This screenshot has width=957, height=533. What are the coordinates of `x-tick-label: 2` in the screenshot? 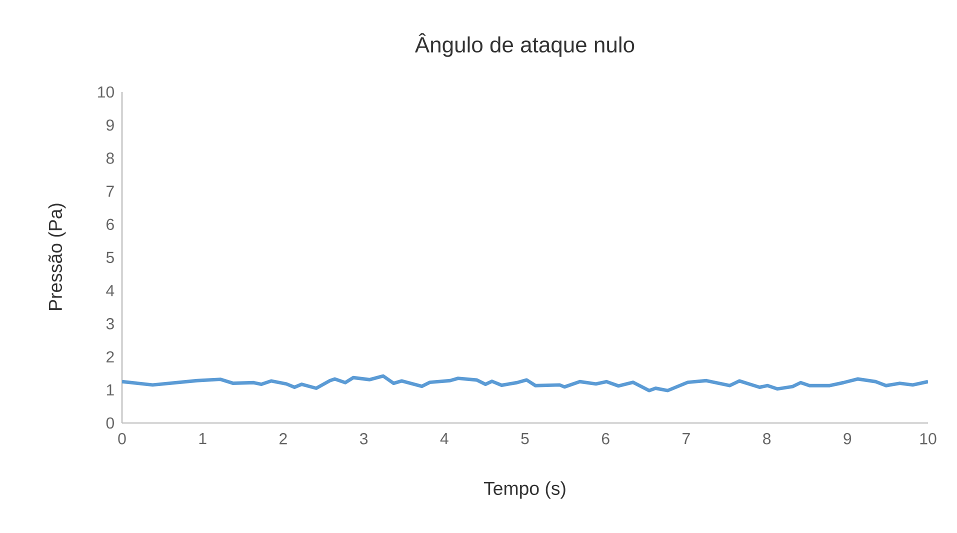 It's located at (283, 438).